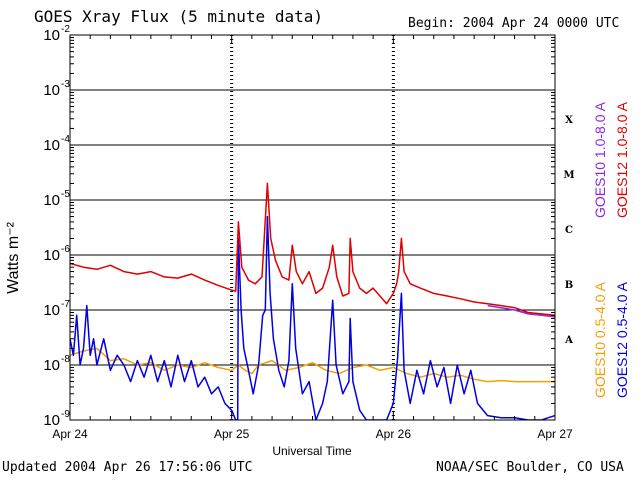 This screenshot has width=640, height=480. What do you see at coordinates (13, 257) in the screenshot?
I see `y-axis-label: Watts m⁻²` at bounding box center [13, 257].